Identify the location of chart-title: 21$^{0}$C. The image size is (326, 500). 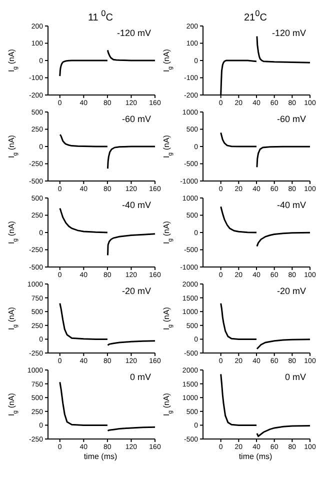
(255, 16).